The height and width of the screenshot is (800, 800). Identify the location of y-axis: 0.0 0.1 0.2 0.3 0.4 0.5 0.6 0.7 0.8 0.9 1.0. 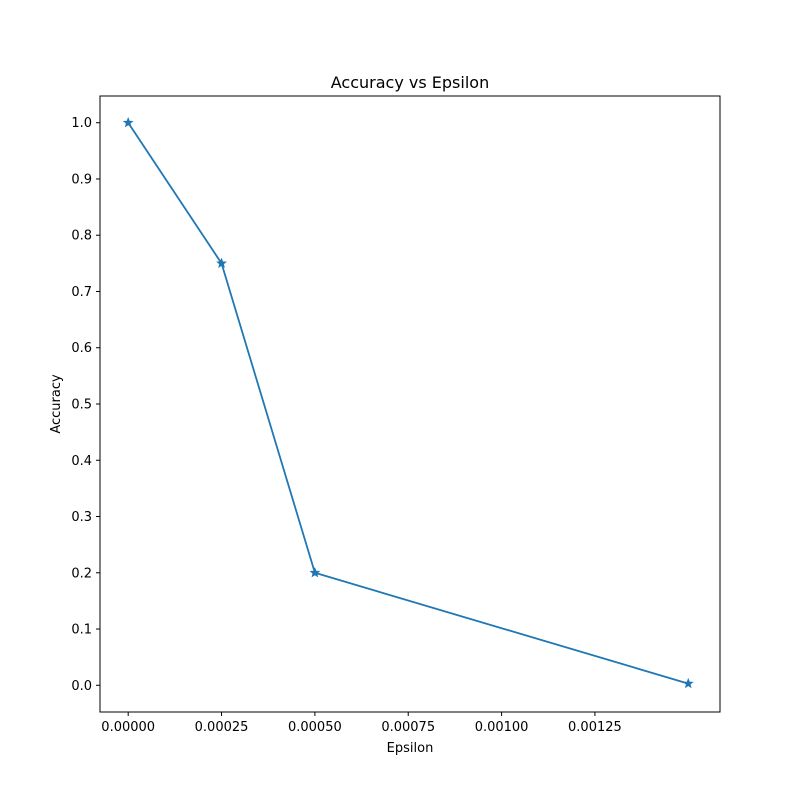
(85, 405).